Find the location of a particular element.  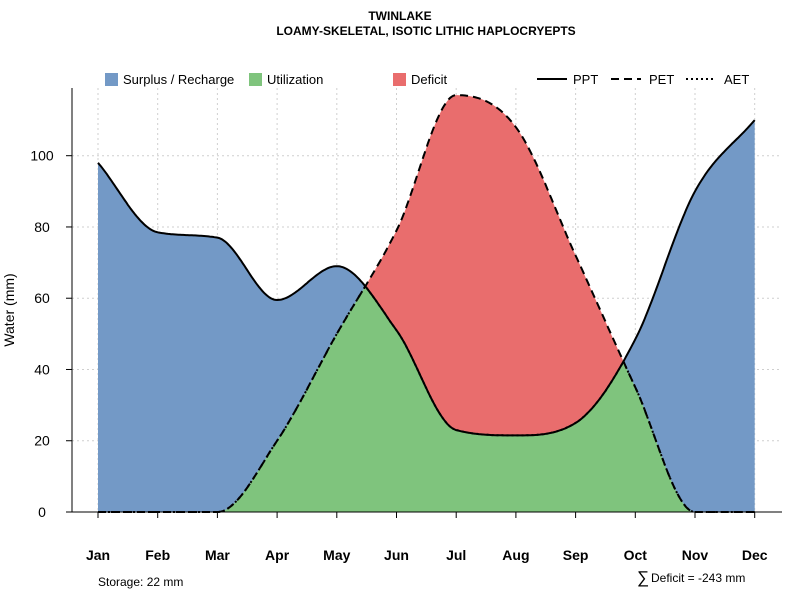

x-tick-label-sep: Sep is located at coordinates (576, 555).